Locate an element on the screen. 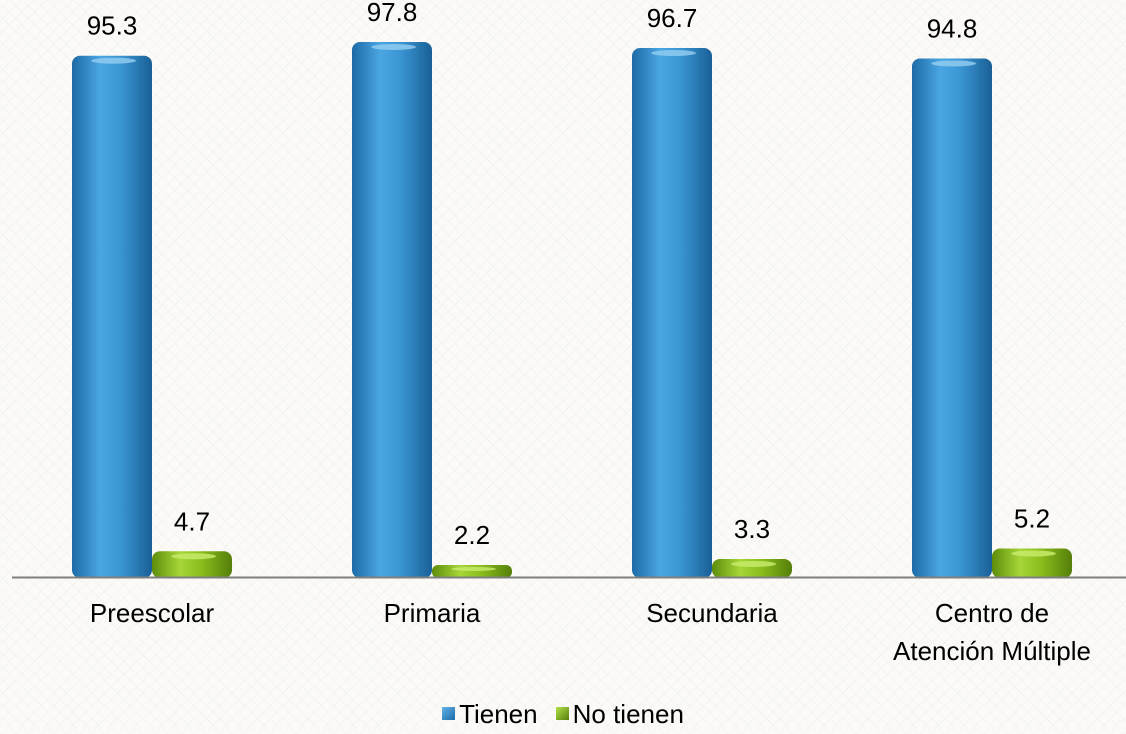 Image resolution: width=1126 pixels, height=734 pixels. data-label-tienen: 94.8 is located at coordinates (952, 28).